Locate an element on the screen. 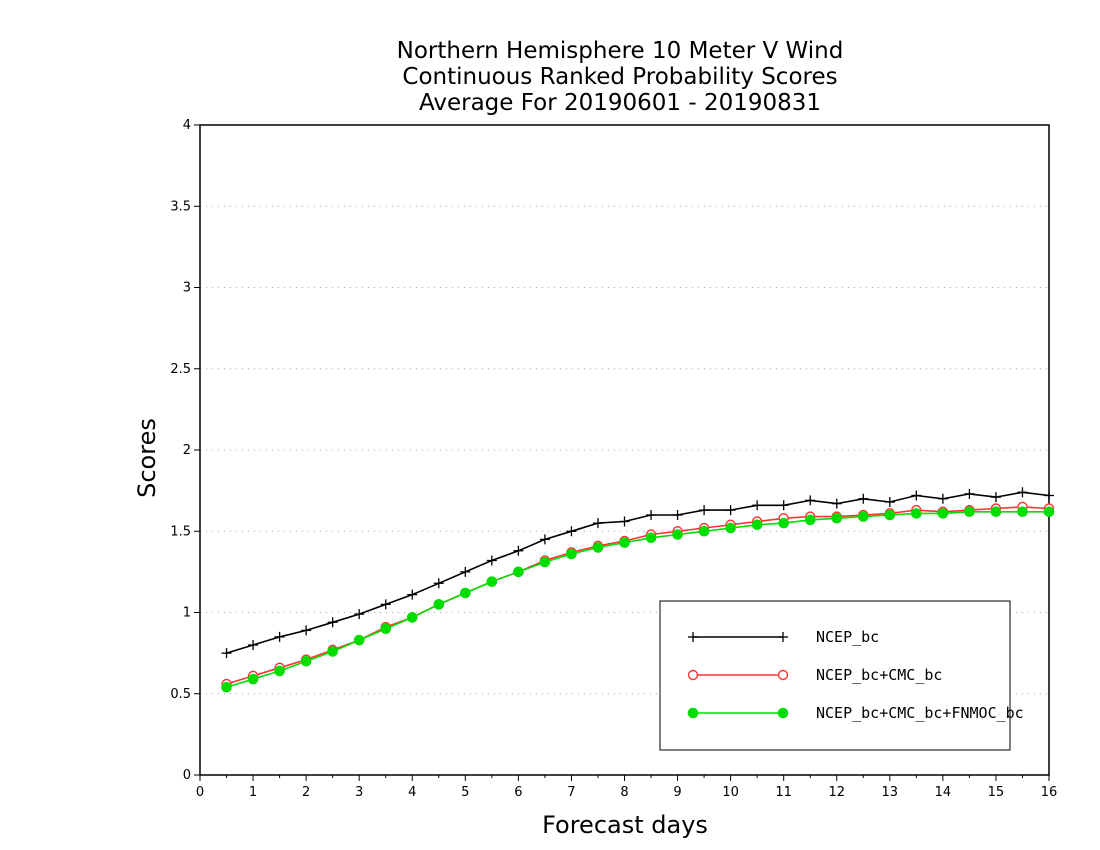 Image resolution: width=1100 pixels, height=850 pixels. y-tick-label: 1.5 is located at coordinates (180, 531).